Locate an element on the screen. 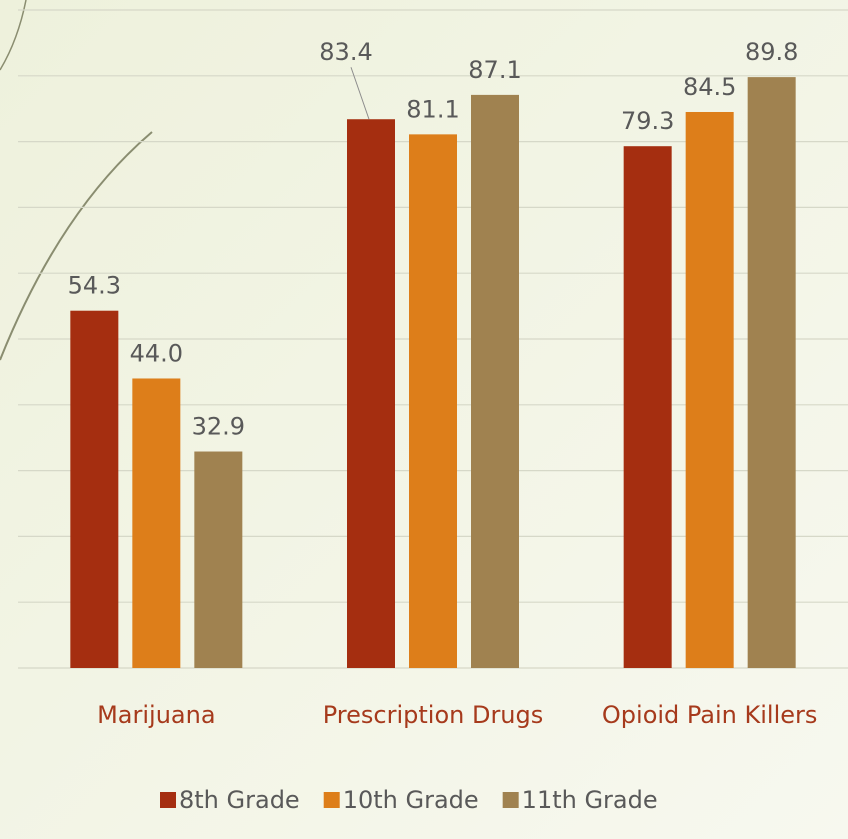 The height and width of the screenshot is (839, 848). data-label: 84.5 is located at coordinates (709, 87).